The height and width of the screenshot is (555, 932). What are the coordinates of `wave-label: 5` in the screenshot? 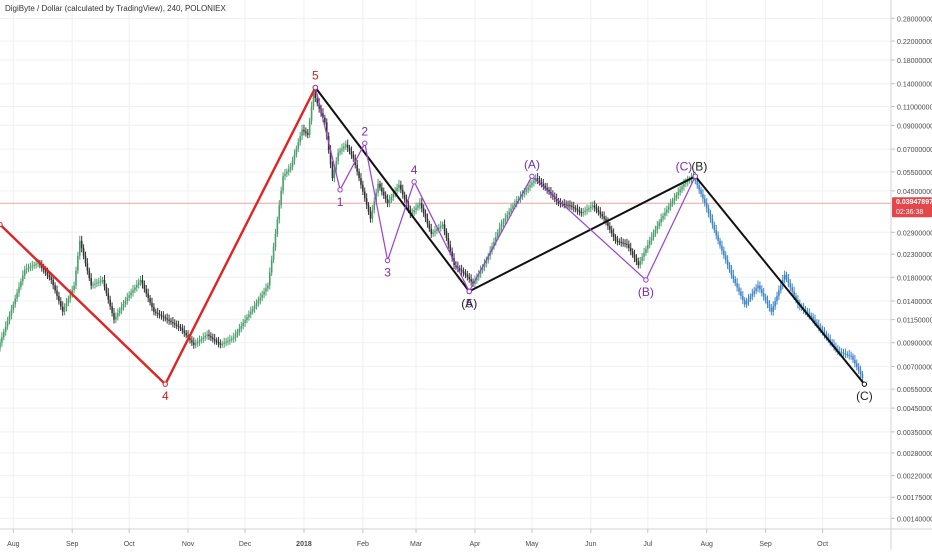 It's located at (315, 76).